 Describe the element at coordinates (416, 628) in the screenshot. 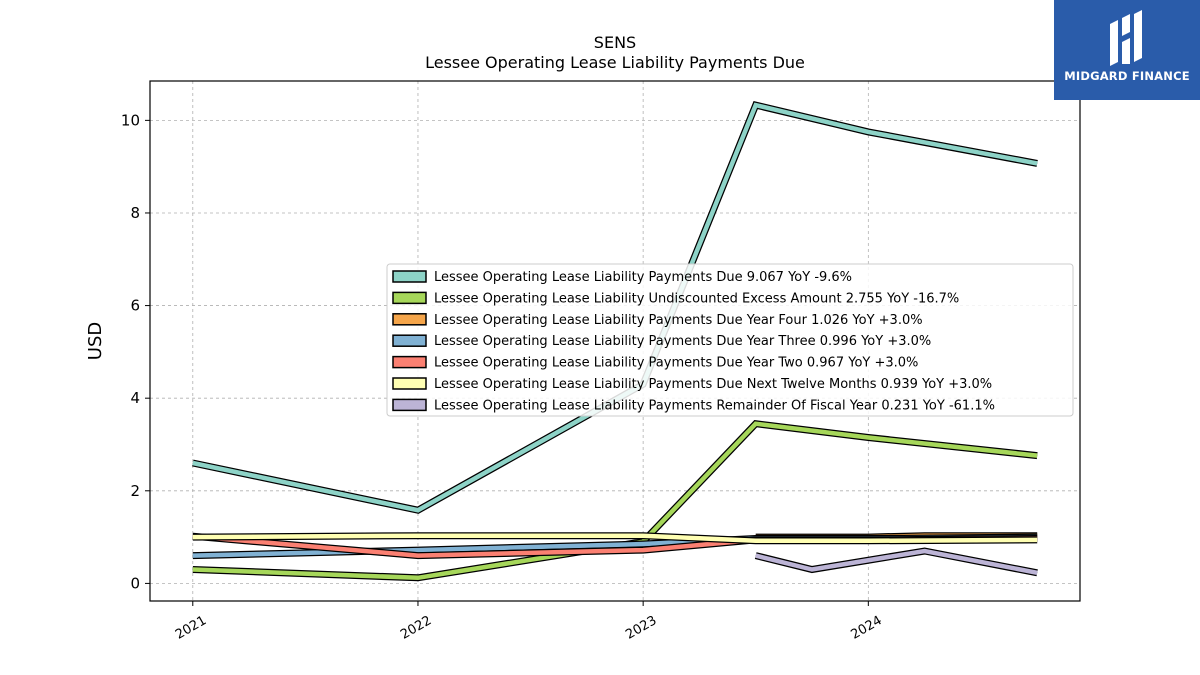

I see `x-tick-label: 2022` at that location.